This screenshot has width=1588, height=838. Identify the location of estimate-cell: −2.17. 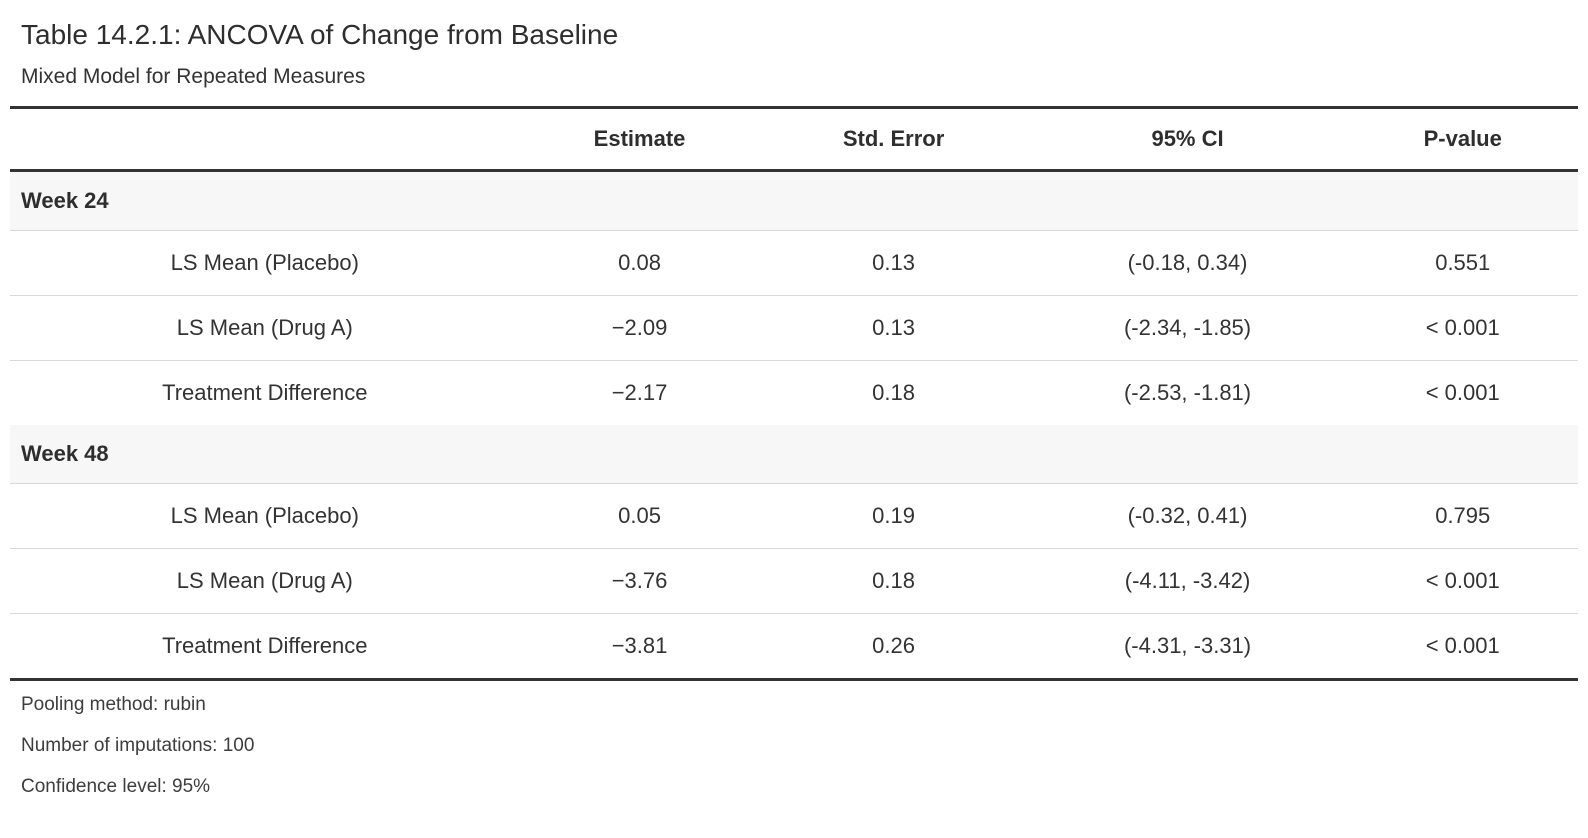
(639, 392).